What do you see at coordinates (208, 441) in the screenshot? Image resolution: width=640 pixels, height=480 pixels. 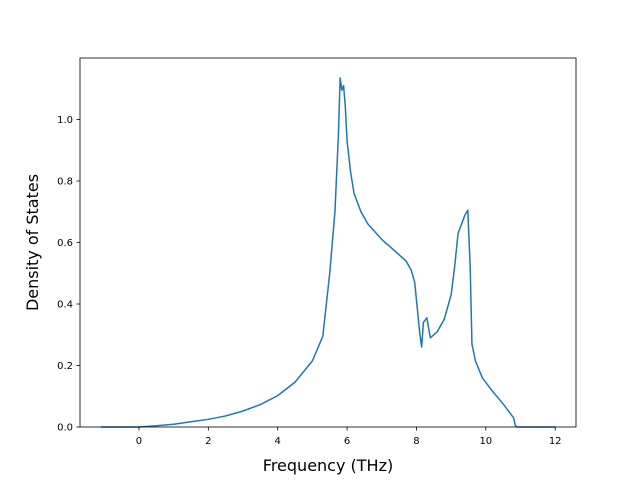 I see `x-tick-label: 2` at bounding box center [208, 441].